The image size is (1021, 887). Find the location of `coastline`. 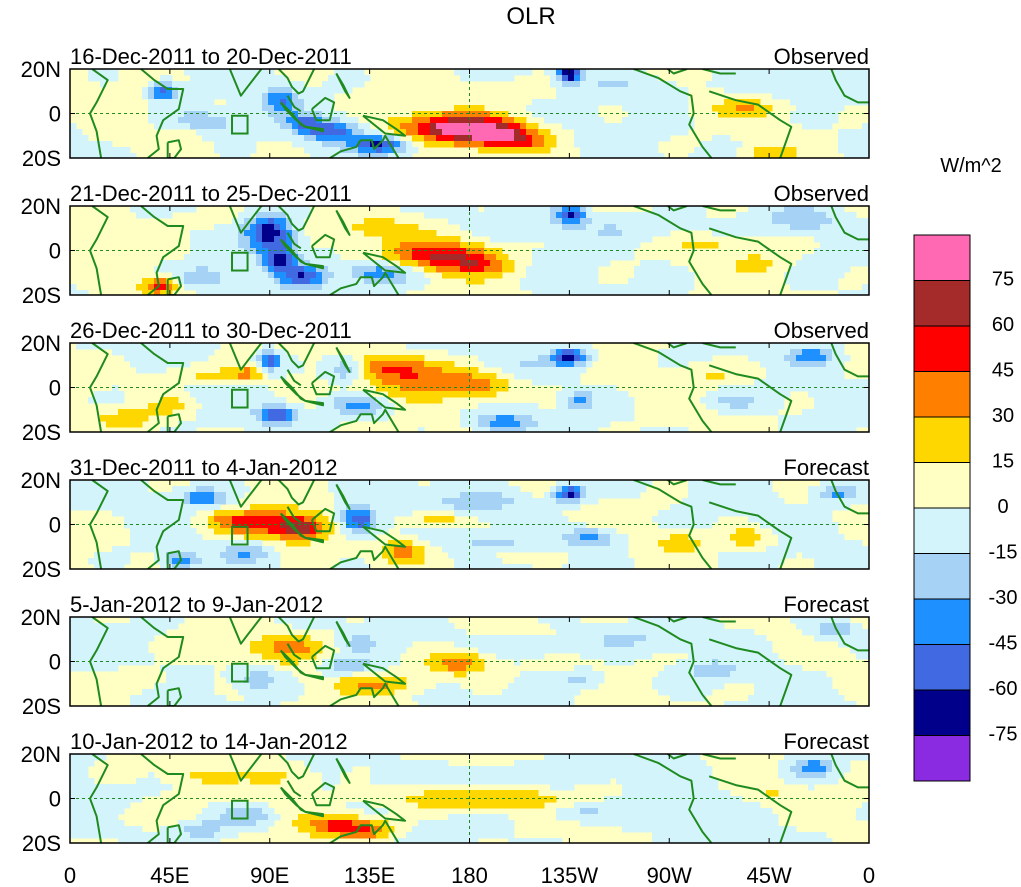

coastline is located at coordinates (314, 403).